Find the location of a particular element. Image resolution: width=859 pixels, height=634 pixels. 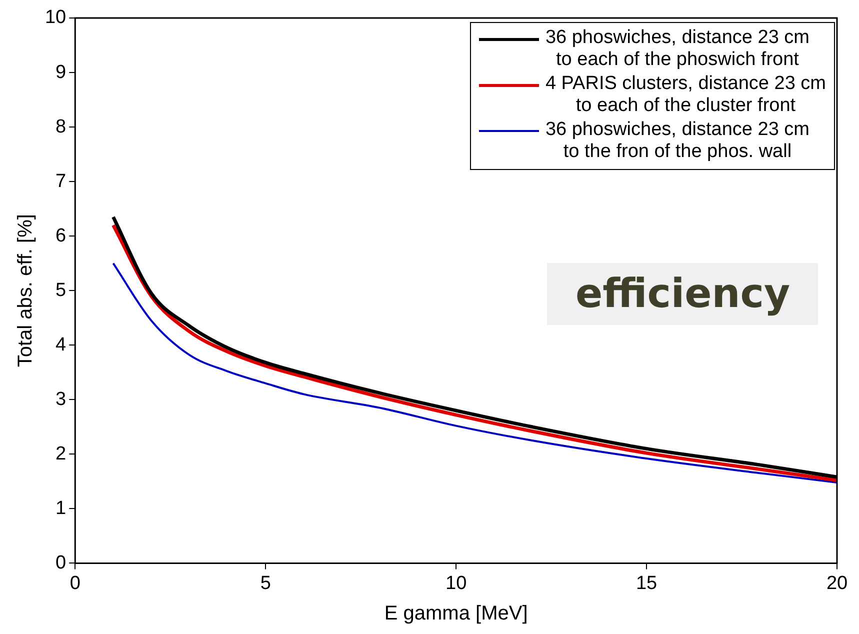

x-tick-label: 10 is located at coordinates (456, 583).